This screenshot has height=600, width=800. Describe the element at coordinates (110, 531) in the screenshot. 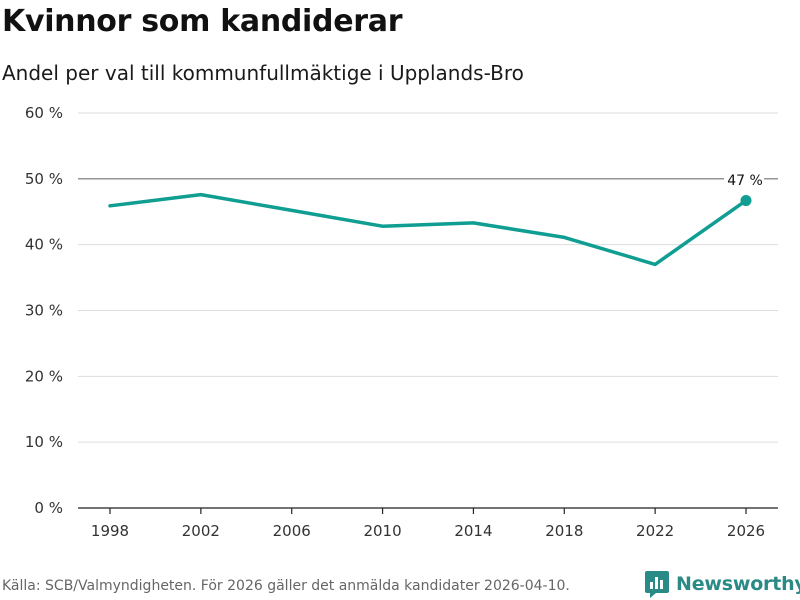

I see `x-tick-label-1998: 1998` at that location.